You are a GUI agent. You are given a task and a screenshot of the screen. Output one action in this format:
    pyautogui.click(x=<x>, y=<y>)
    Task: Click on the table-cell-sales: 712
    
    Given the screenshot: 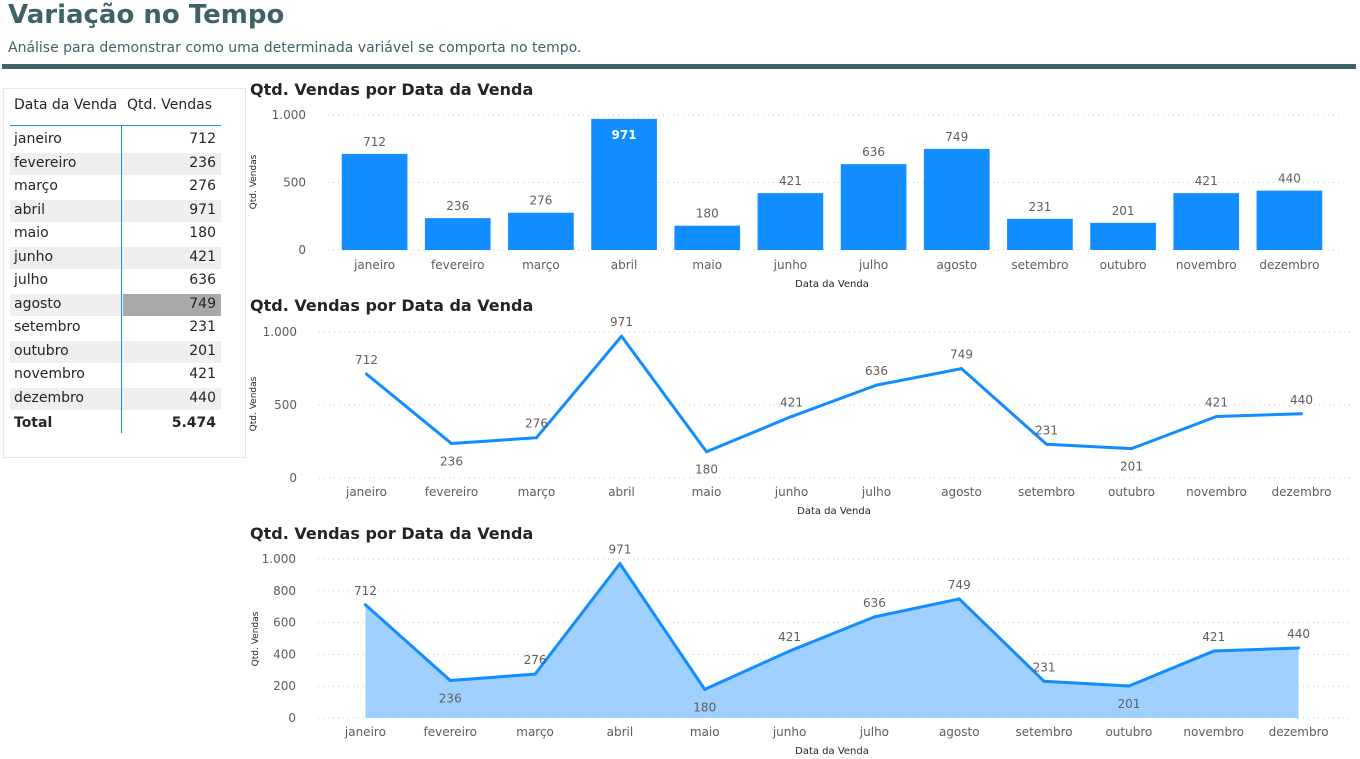 What is the action you would take?
    pyautogui.click(x=202, y=139)
    